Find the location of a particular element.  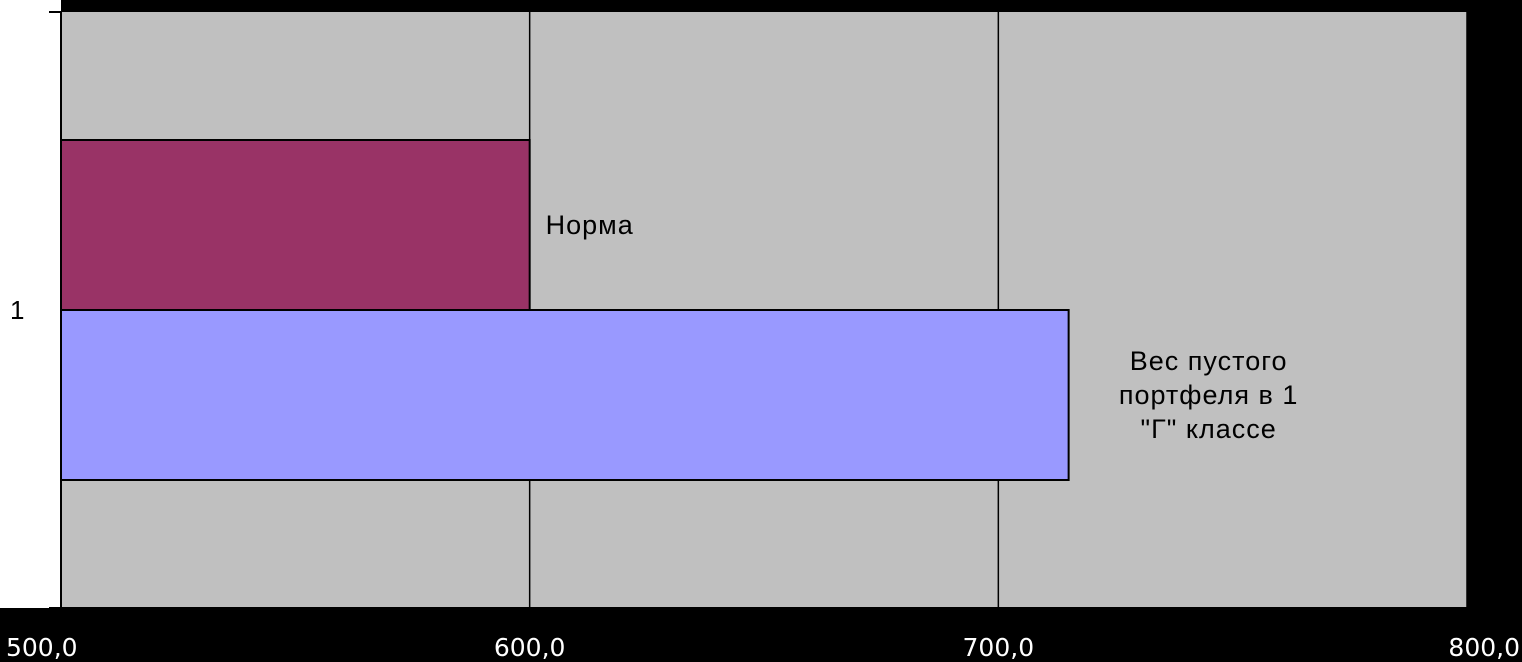

x-tick-label: 700,0 is located at coordinates (999, 647).